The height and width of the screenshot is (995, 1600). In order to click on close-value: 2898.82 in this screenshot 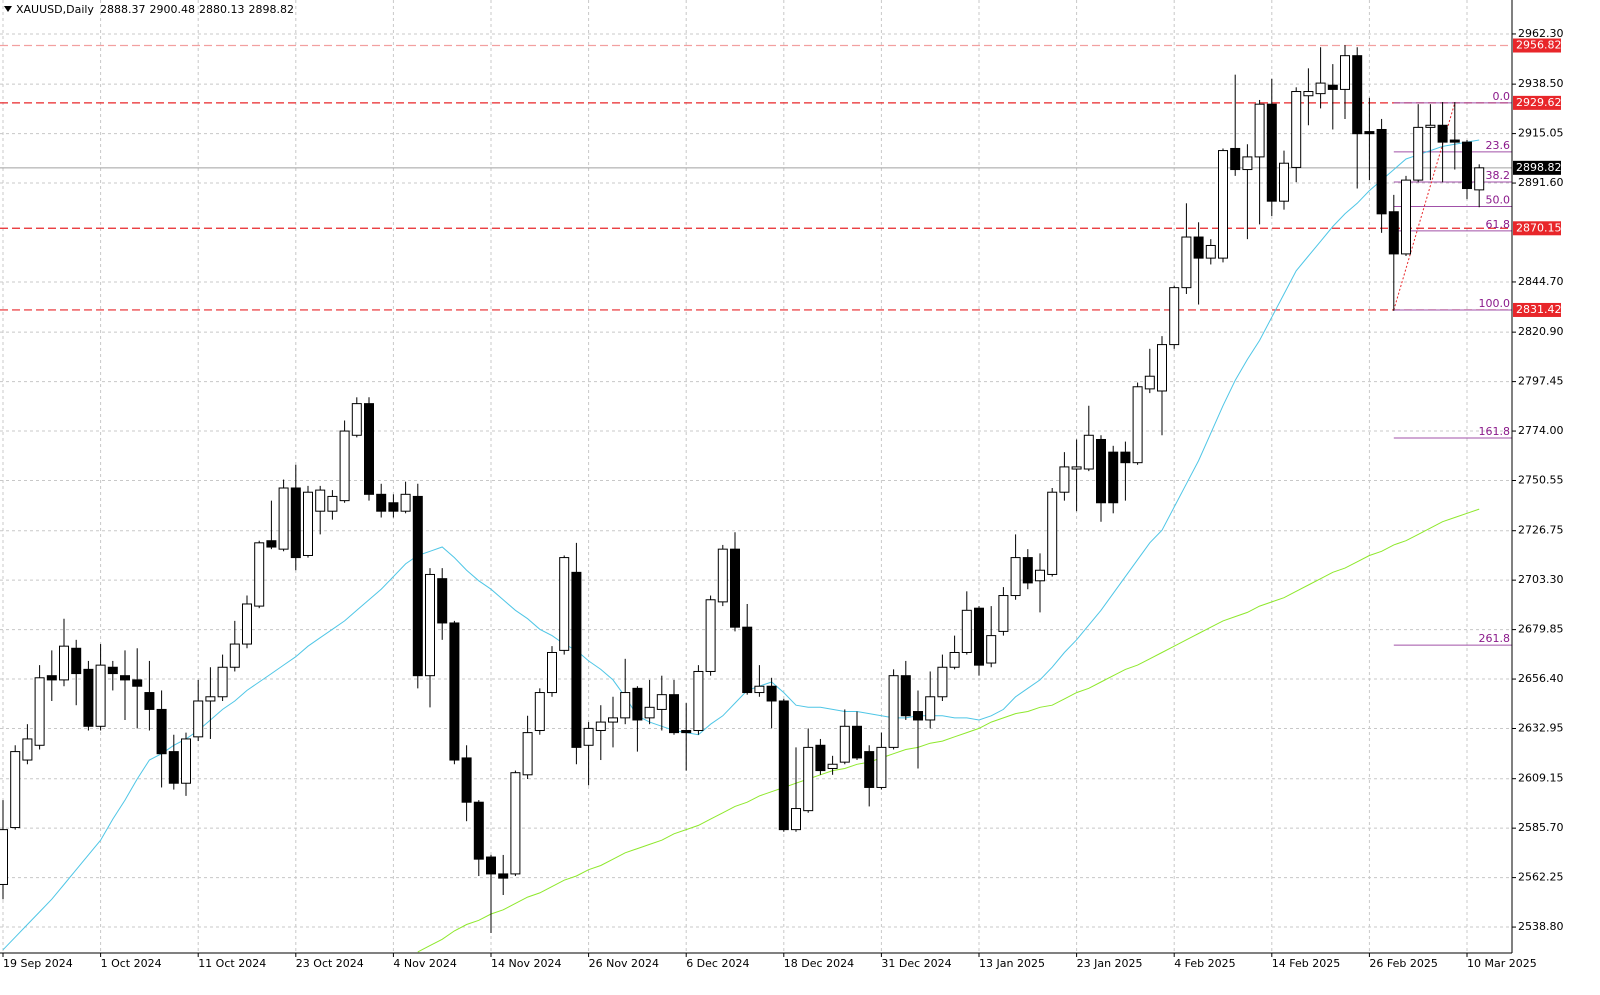, I will do `click(271, 9)`.